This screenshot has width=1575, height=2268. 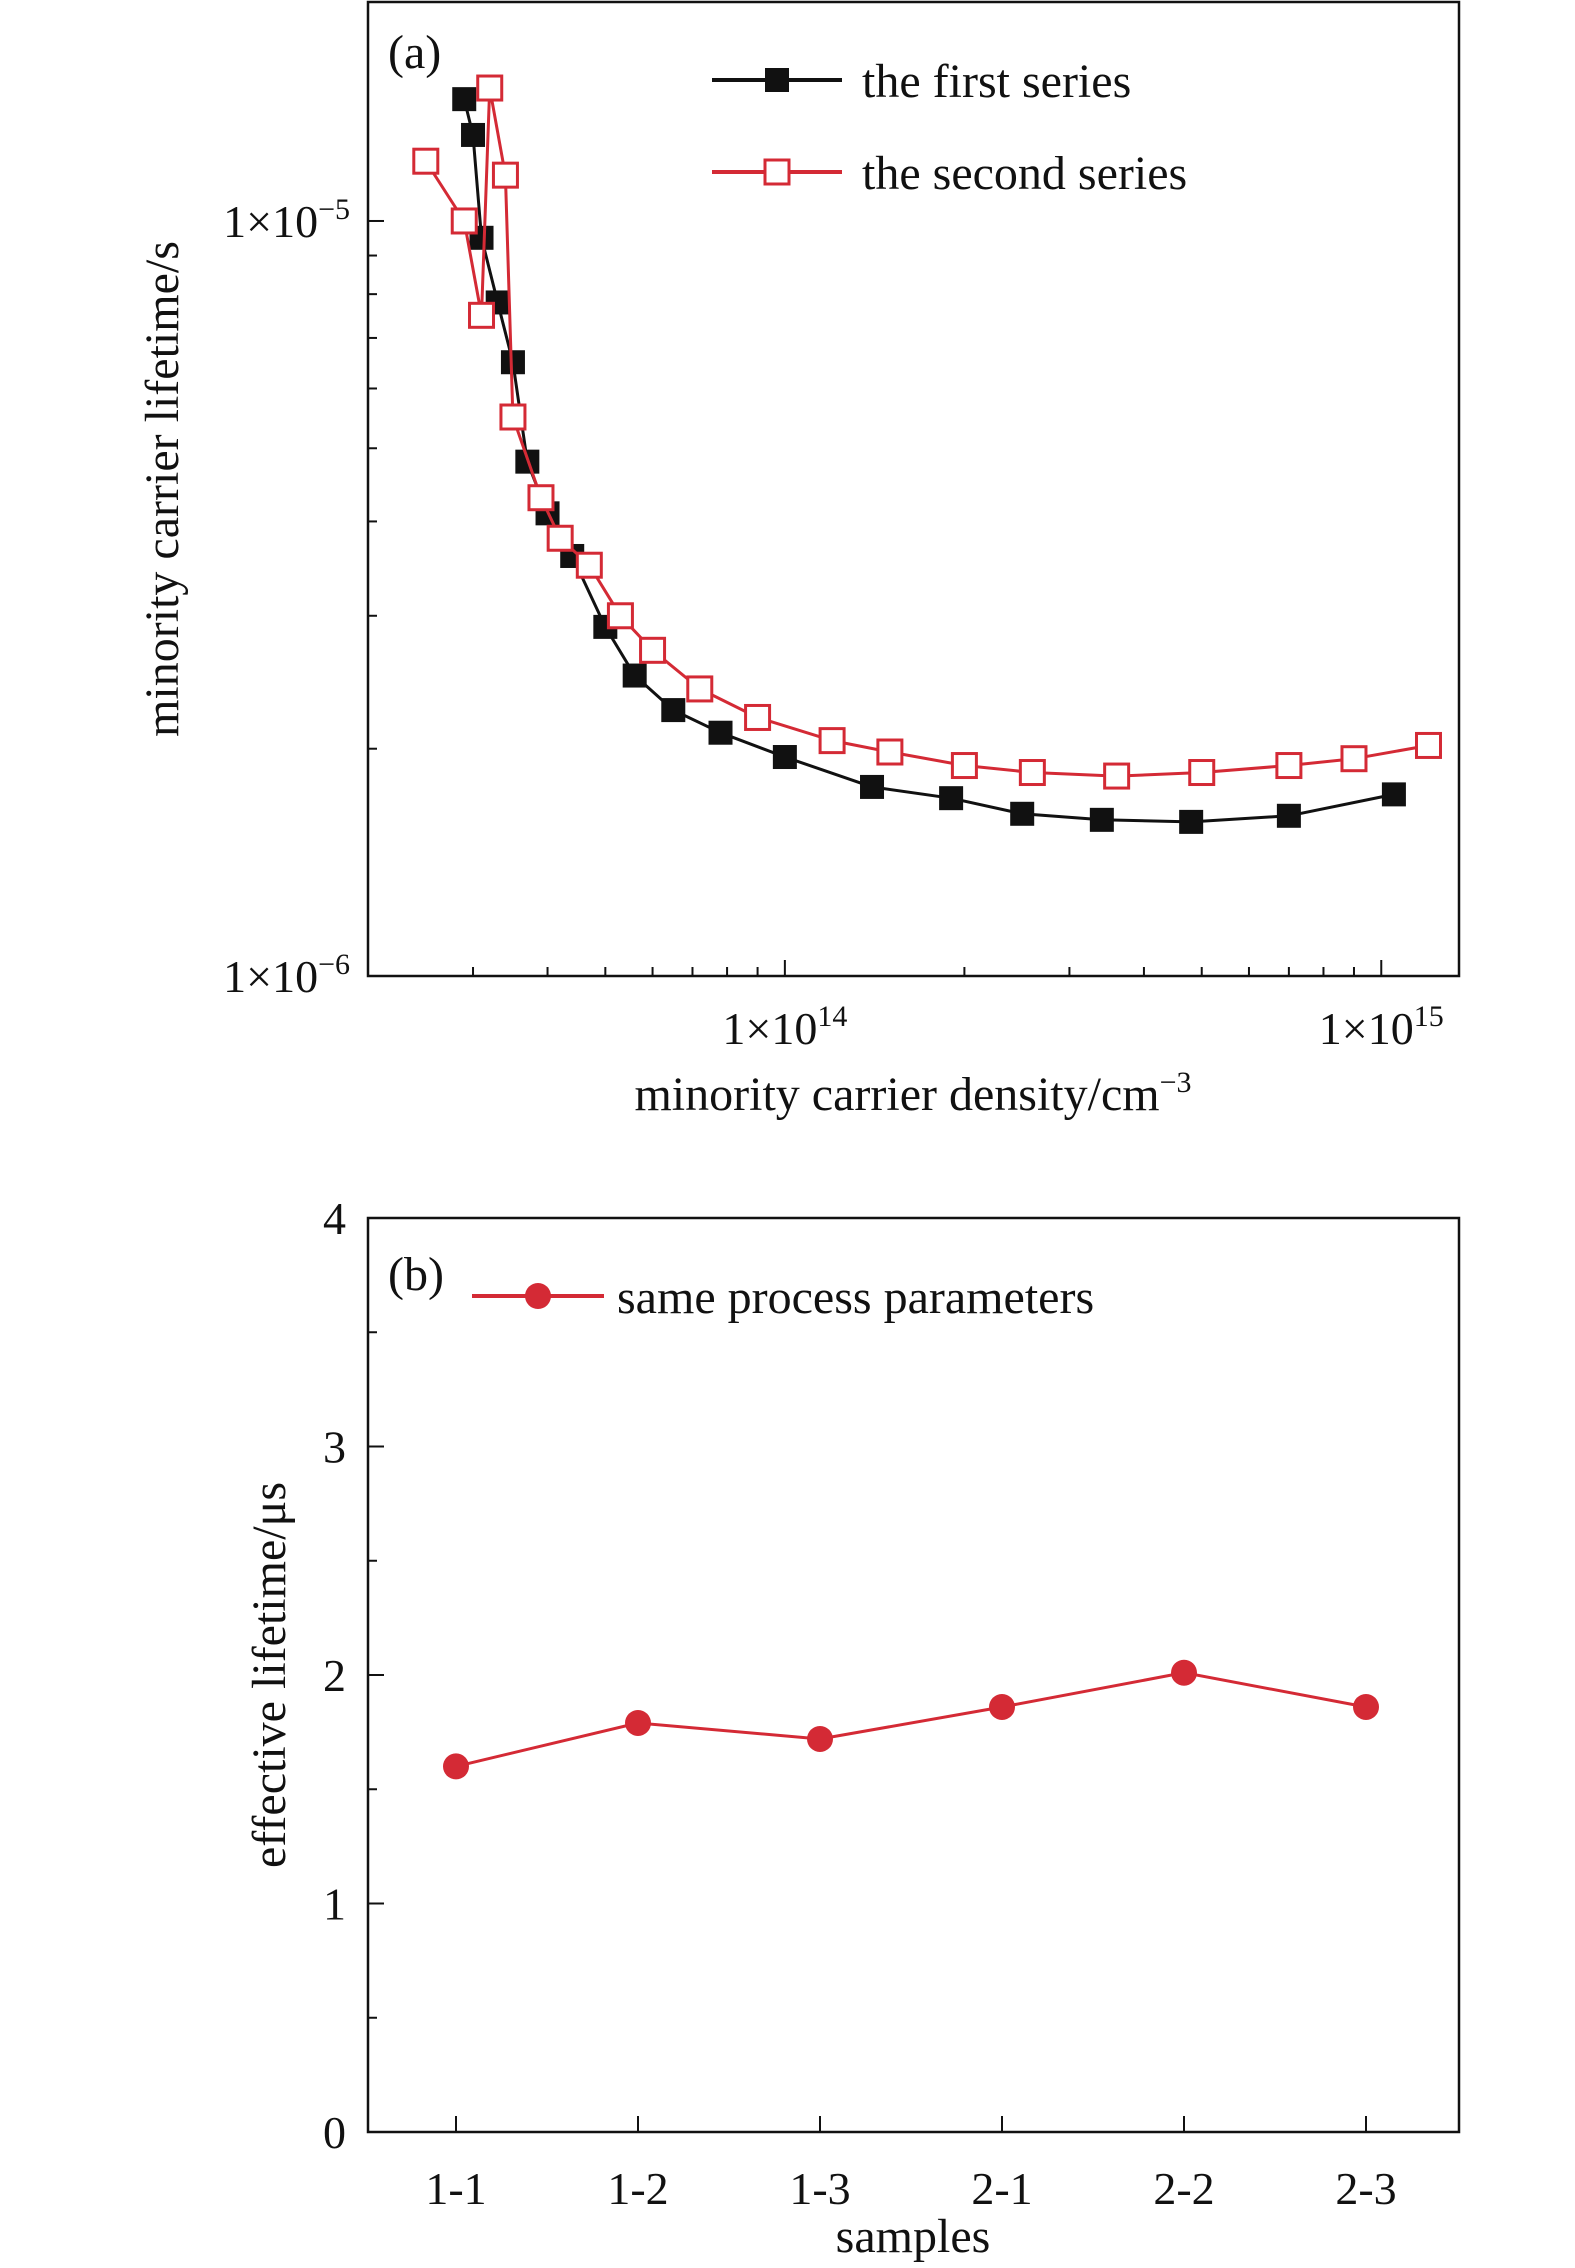 I want to click on panel-a-y-tick-label: 1×10⁻⁵, so click(x=286, y=220).